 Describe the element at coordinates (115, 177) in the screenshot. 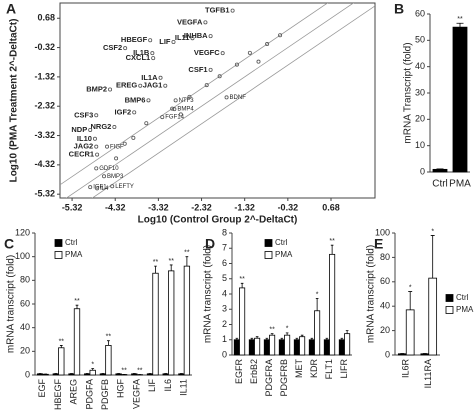

I see `point-label: BMP3` at that location.